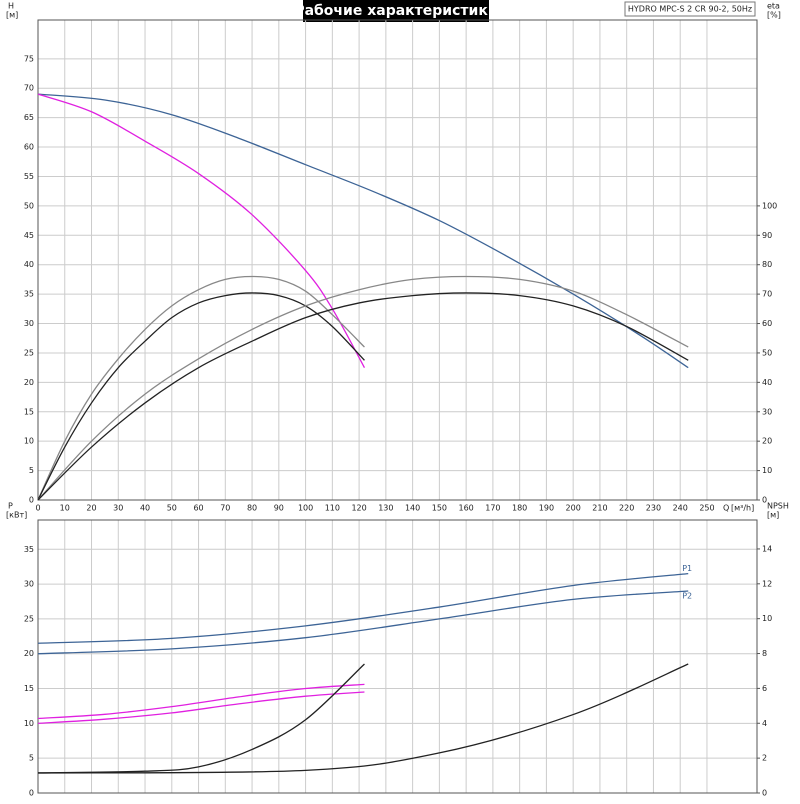 The width and height of the screenshot is (800, 804). Describe the element at coordinates (599, 508) in the screenshot. I see `x-tick-label: 210` at that location.